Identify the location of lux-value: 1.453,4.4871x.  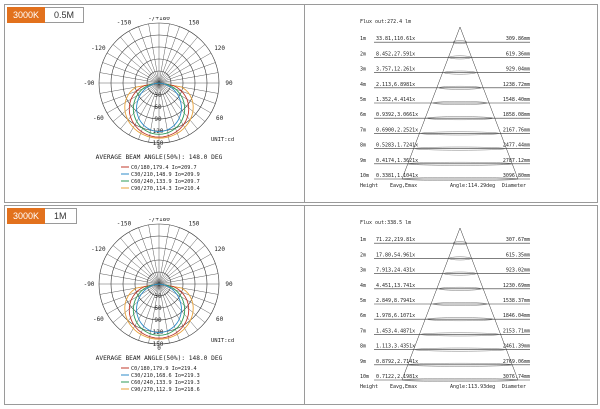
(395, 331).